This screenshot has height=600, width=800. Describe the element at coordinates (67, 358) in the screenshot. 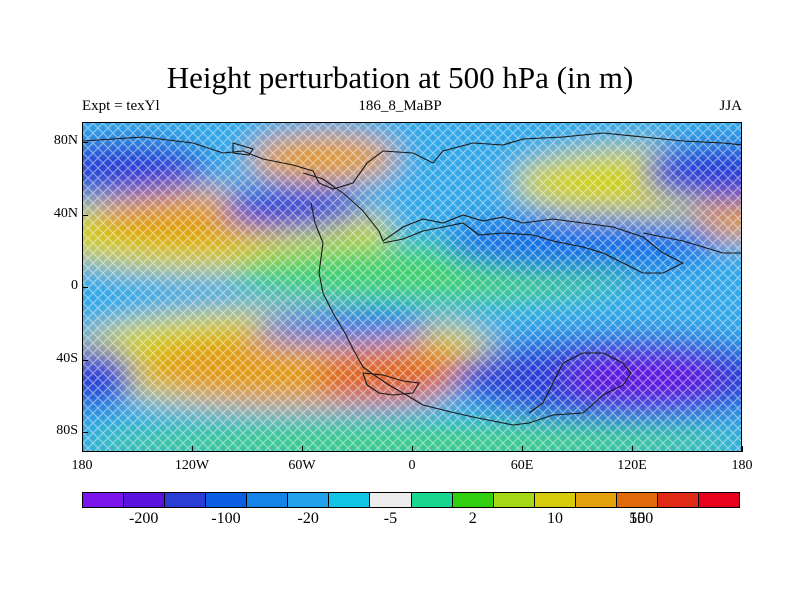

I see `lat-label-40S: 40S` at that location.